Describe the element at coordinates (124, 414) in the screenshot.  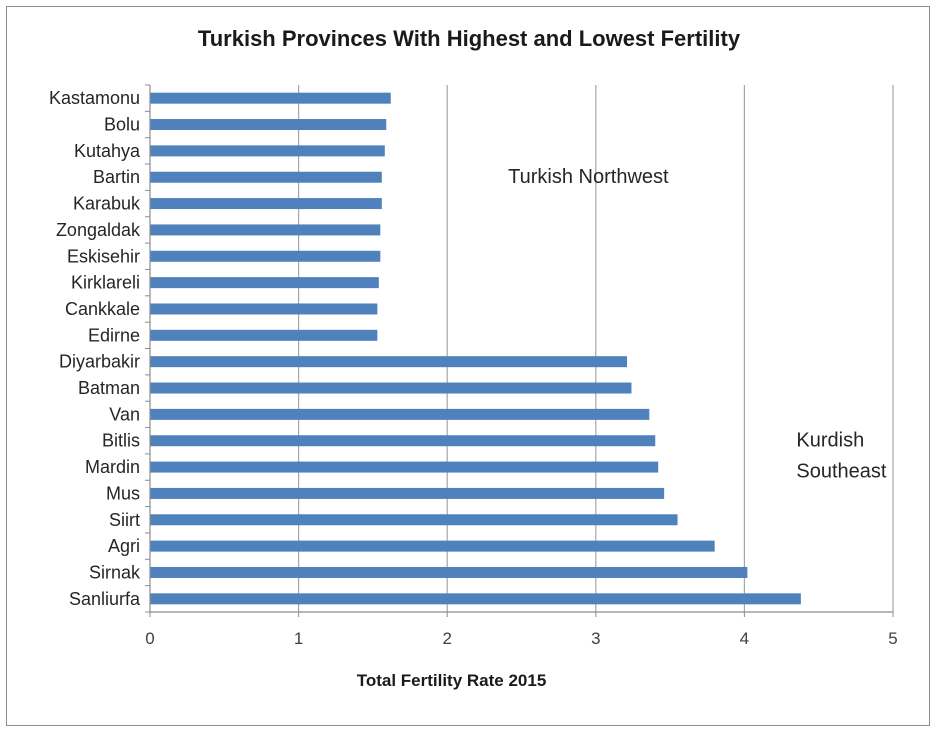
I see `category-label-van: Van` at that location.